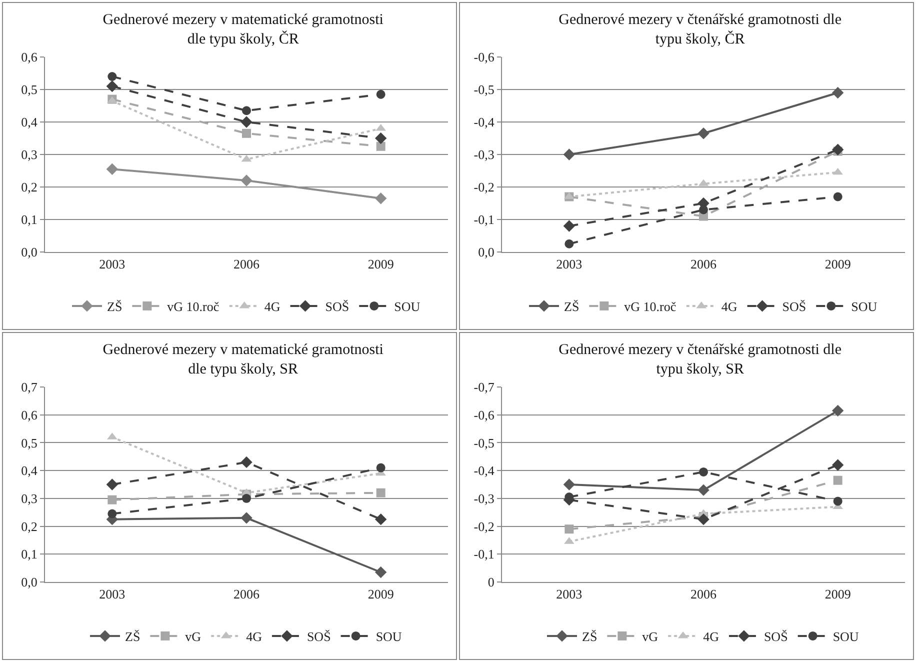 The height and width of the screenshot is (668, 918). What do you see at coordinates (484, 220) in the screenshot?
I see `y-tick-label: -0,1` at bounding box center [484, 220].